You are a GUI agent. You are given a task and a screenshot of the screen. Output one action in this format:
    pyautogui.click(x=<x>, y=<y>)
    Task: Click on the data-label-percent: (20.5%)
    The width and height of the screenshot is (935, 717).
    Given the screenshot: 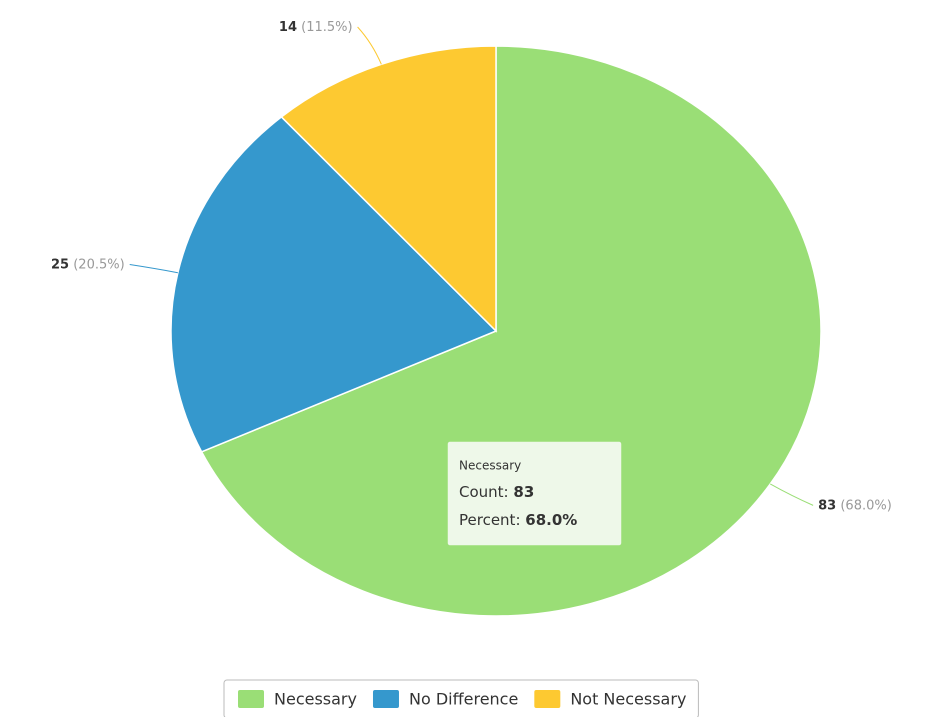 What is the action you would take?
    pyautogui.click(x=98, y=264)
    